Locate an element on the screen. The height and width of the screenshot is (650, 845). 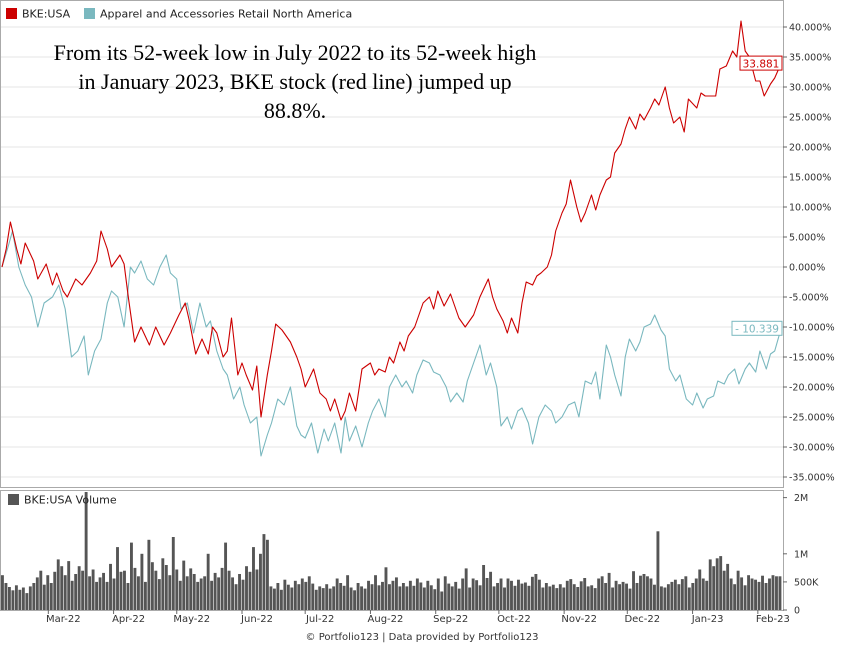
last-value-label-bke: 33.881 is located at coordinates (761, 64).